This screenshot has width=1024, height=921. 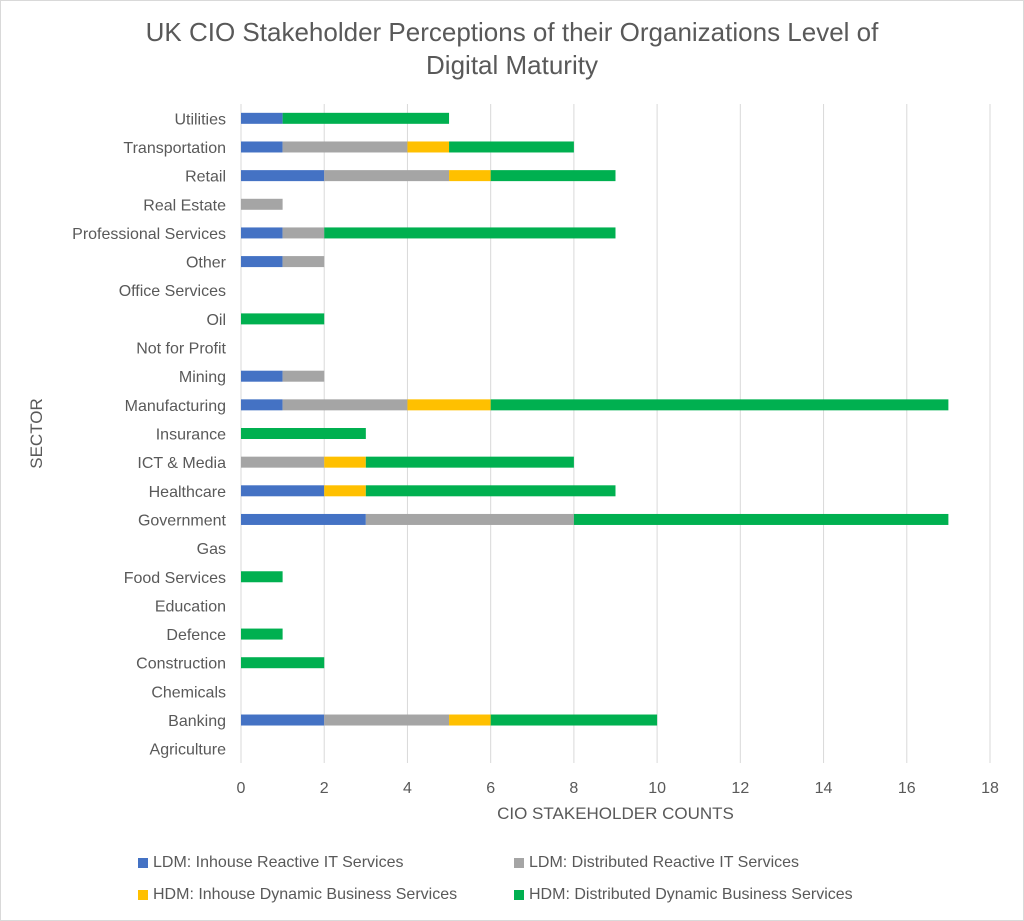 What do you see at coordinates (211, 549) in the screenshot?
I see `y-tick-label-gas: Gas` at bounding box center [211, 549].